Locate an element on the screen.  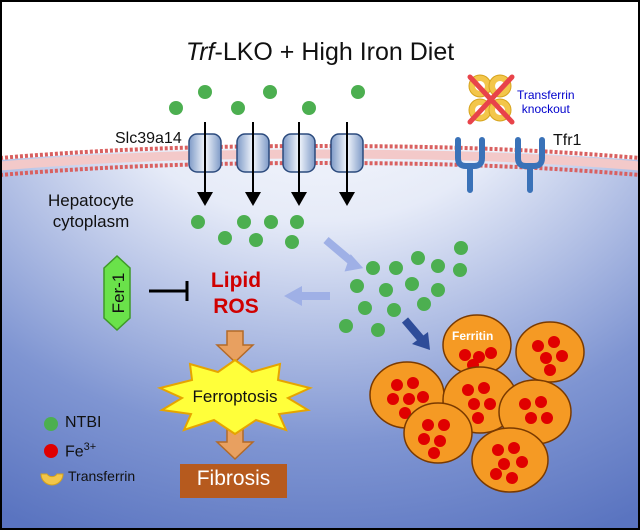
knockout-label: Transferrin knockout is located at coordinates (546, 102).